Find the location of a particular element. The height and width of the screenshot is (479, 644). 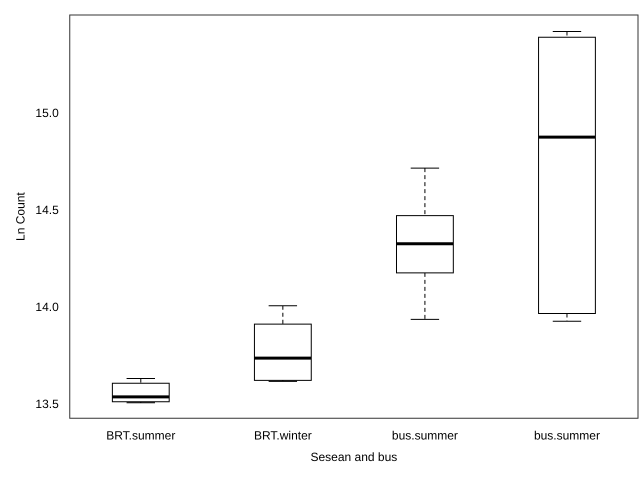

y-tick-label: 14.0 is located at coordinates (47, 307).